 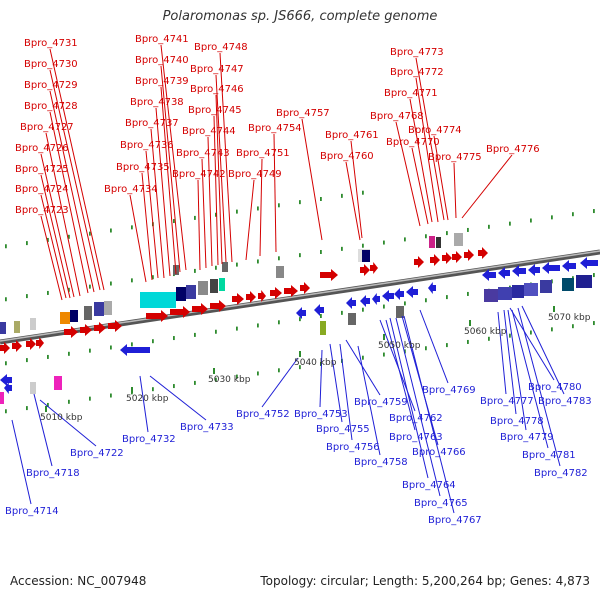 I want to click on reverse-gene-label: Bpro_4753, so click(x=321, y=414).